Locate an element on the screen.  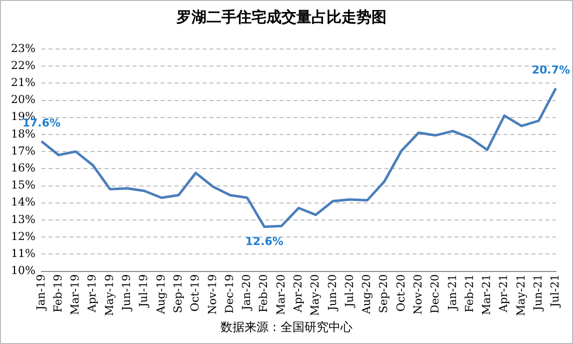
y-tick-label: 11% is located at coordinates (23, 253).